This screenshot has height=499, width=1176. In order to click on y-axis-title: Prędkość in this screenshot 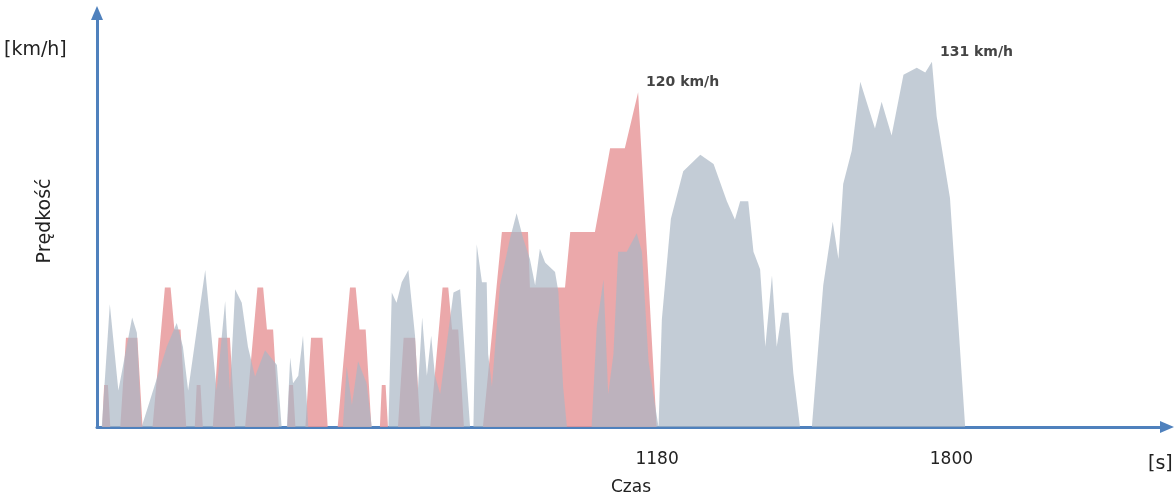, I will do `click(42, 221)`.